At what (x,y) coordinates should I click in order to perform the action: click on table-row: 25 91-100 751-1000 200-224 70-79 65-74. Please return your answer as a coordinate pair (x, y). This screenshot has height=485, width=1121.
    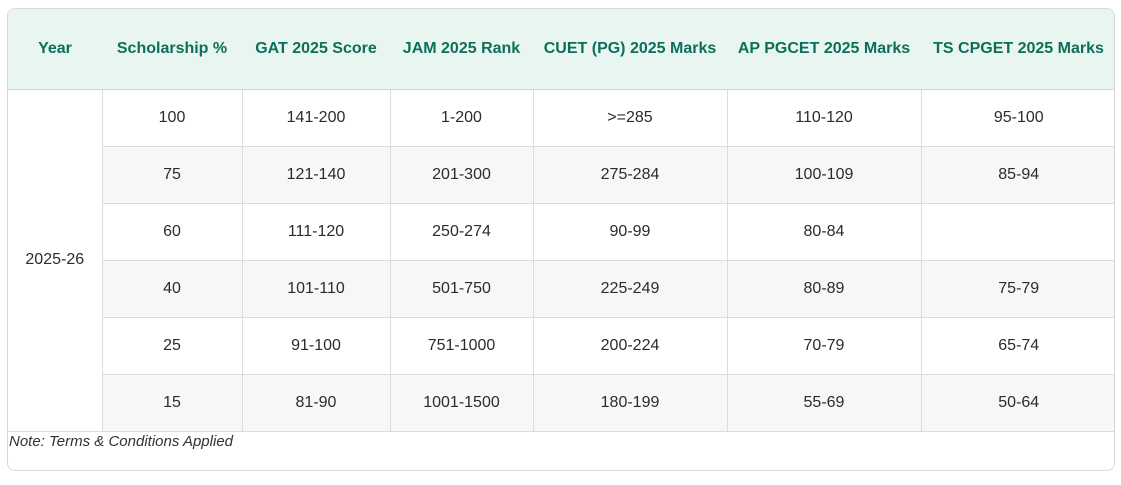
    Looking at the image, I should click on (561, 346).